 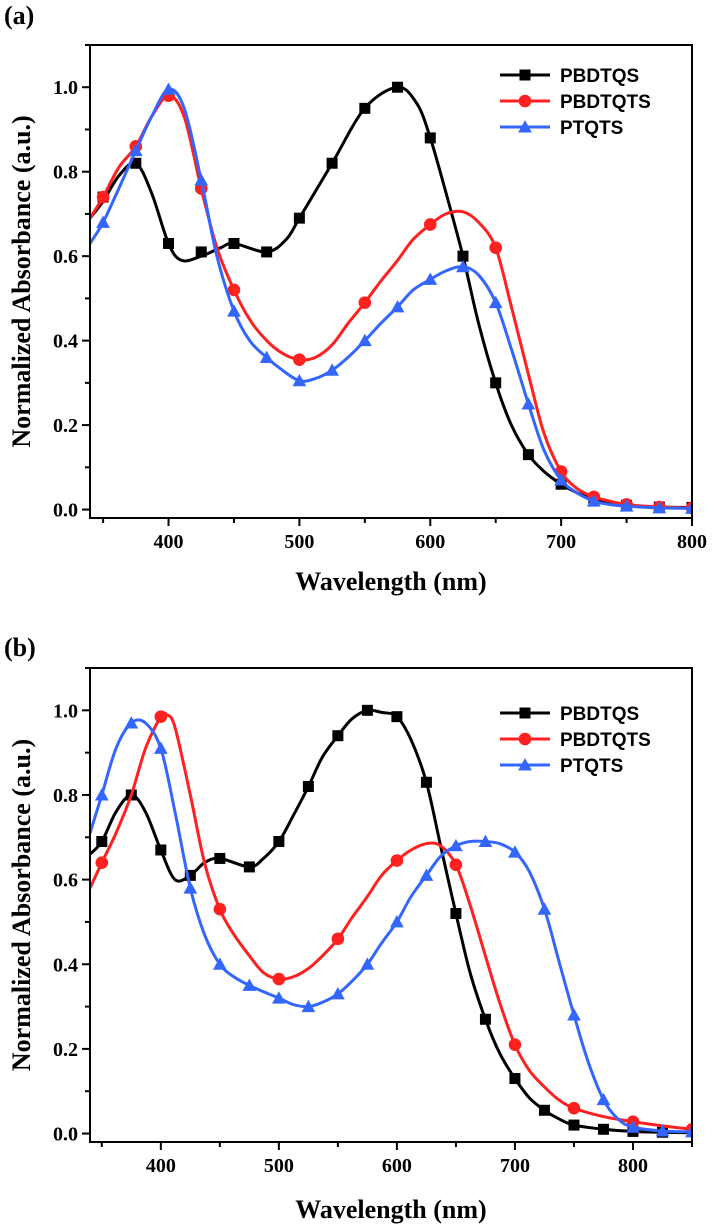 I want to click on x-tick-label: 700, so click(x=515, y=1166).